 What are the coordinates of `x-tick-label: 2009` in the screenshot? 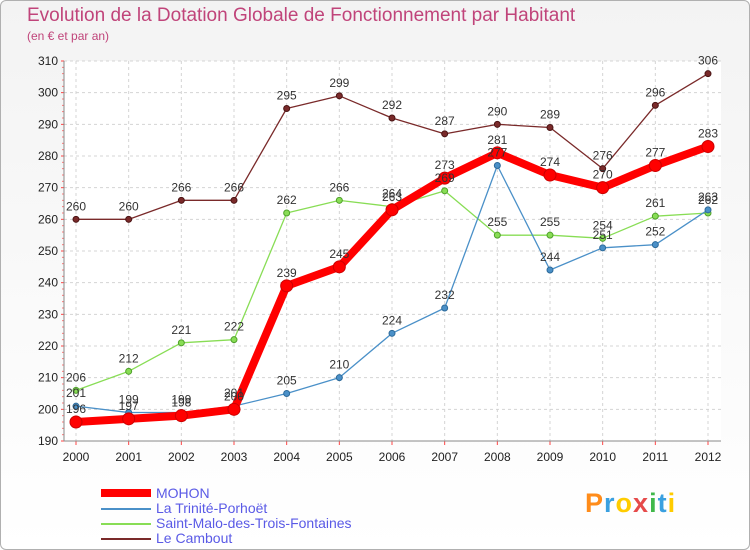 It's located at (550, 457).